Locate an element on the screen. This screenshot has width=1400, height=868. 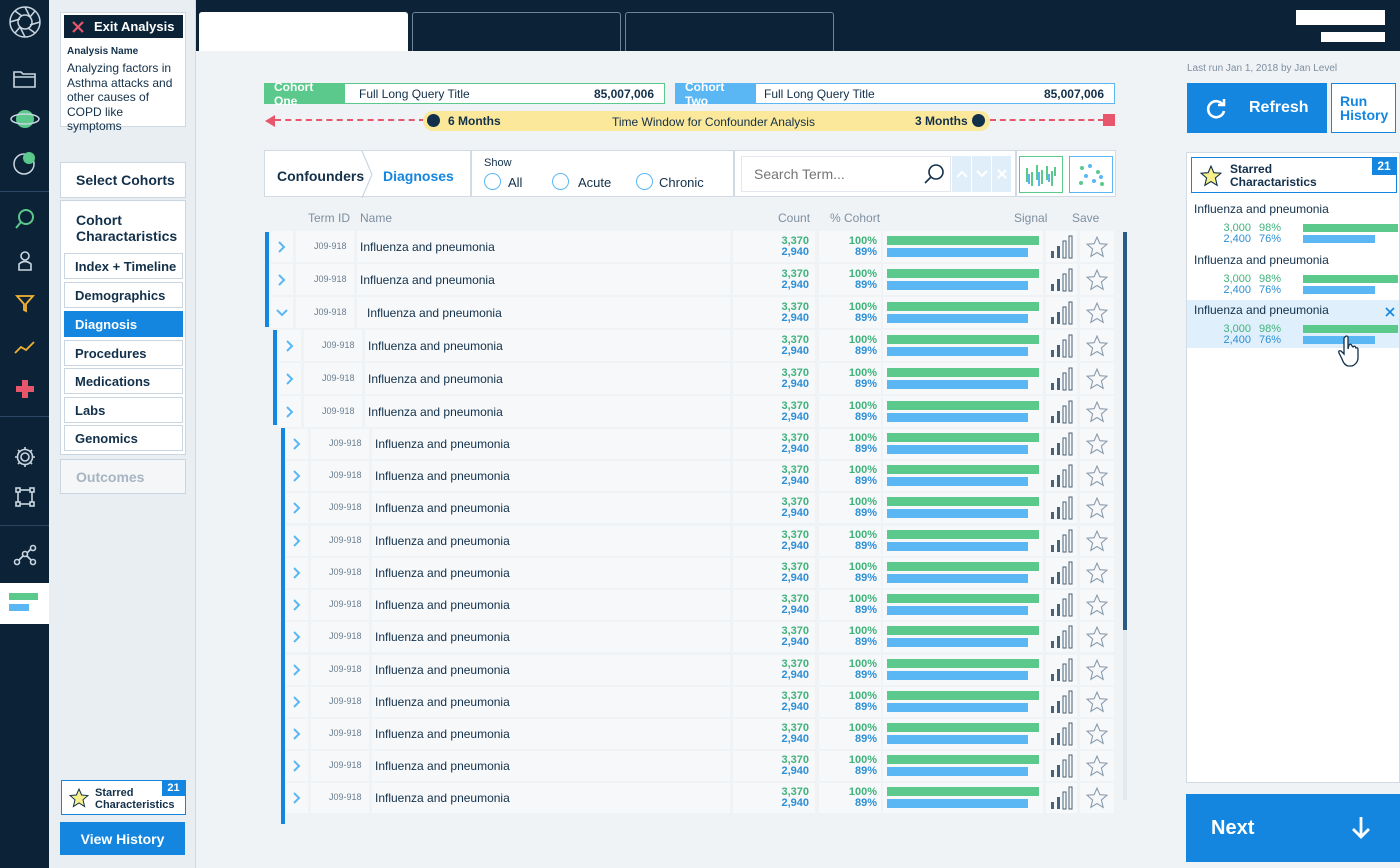
search-prev-button is located at coordinates (961, 174).